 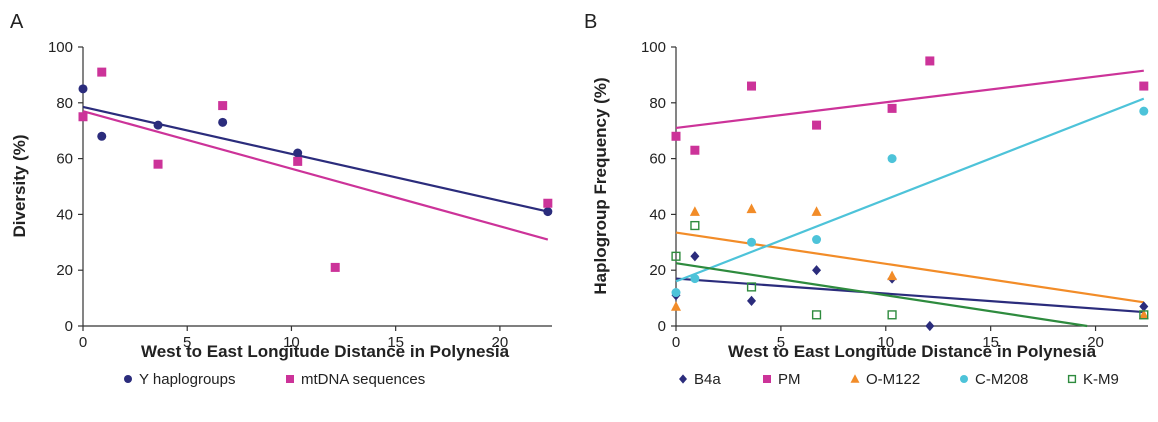 I want to click on panel-a-y-ticks: 0 20 40 60 80 100, so click(x=65, y=187).